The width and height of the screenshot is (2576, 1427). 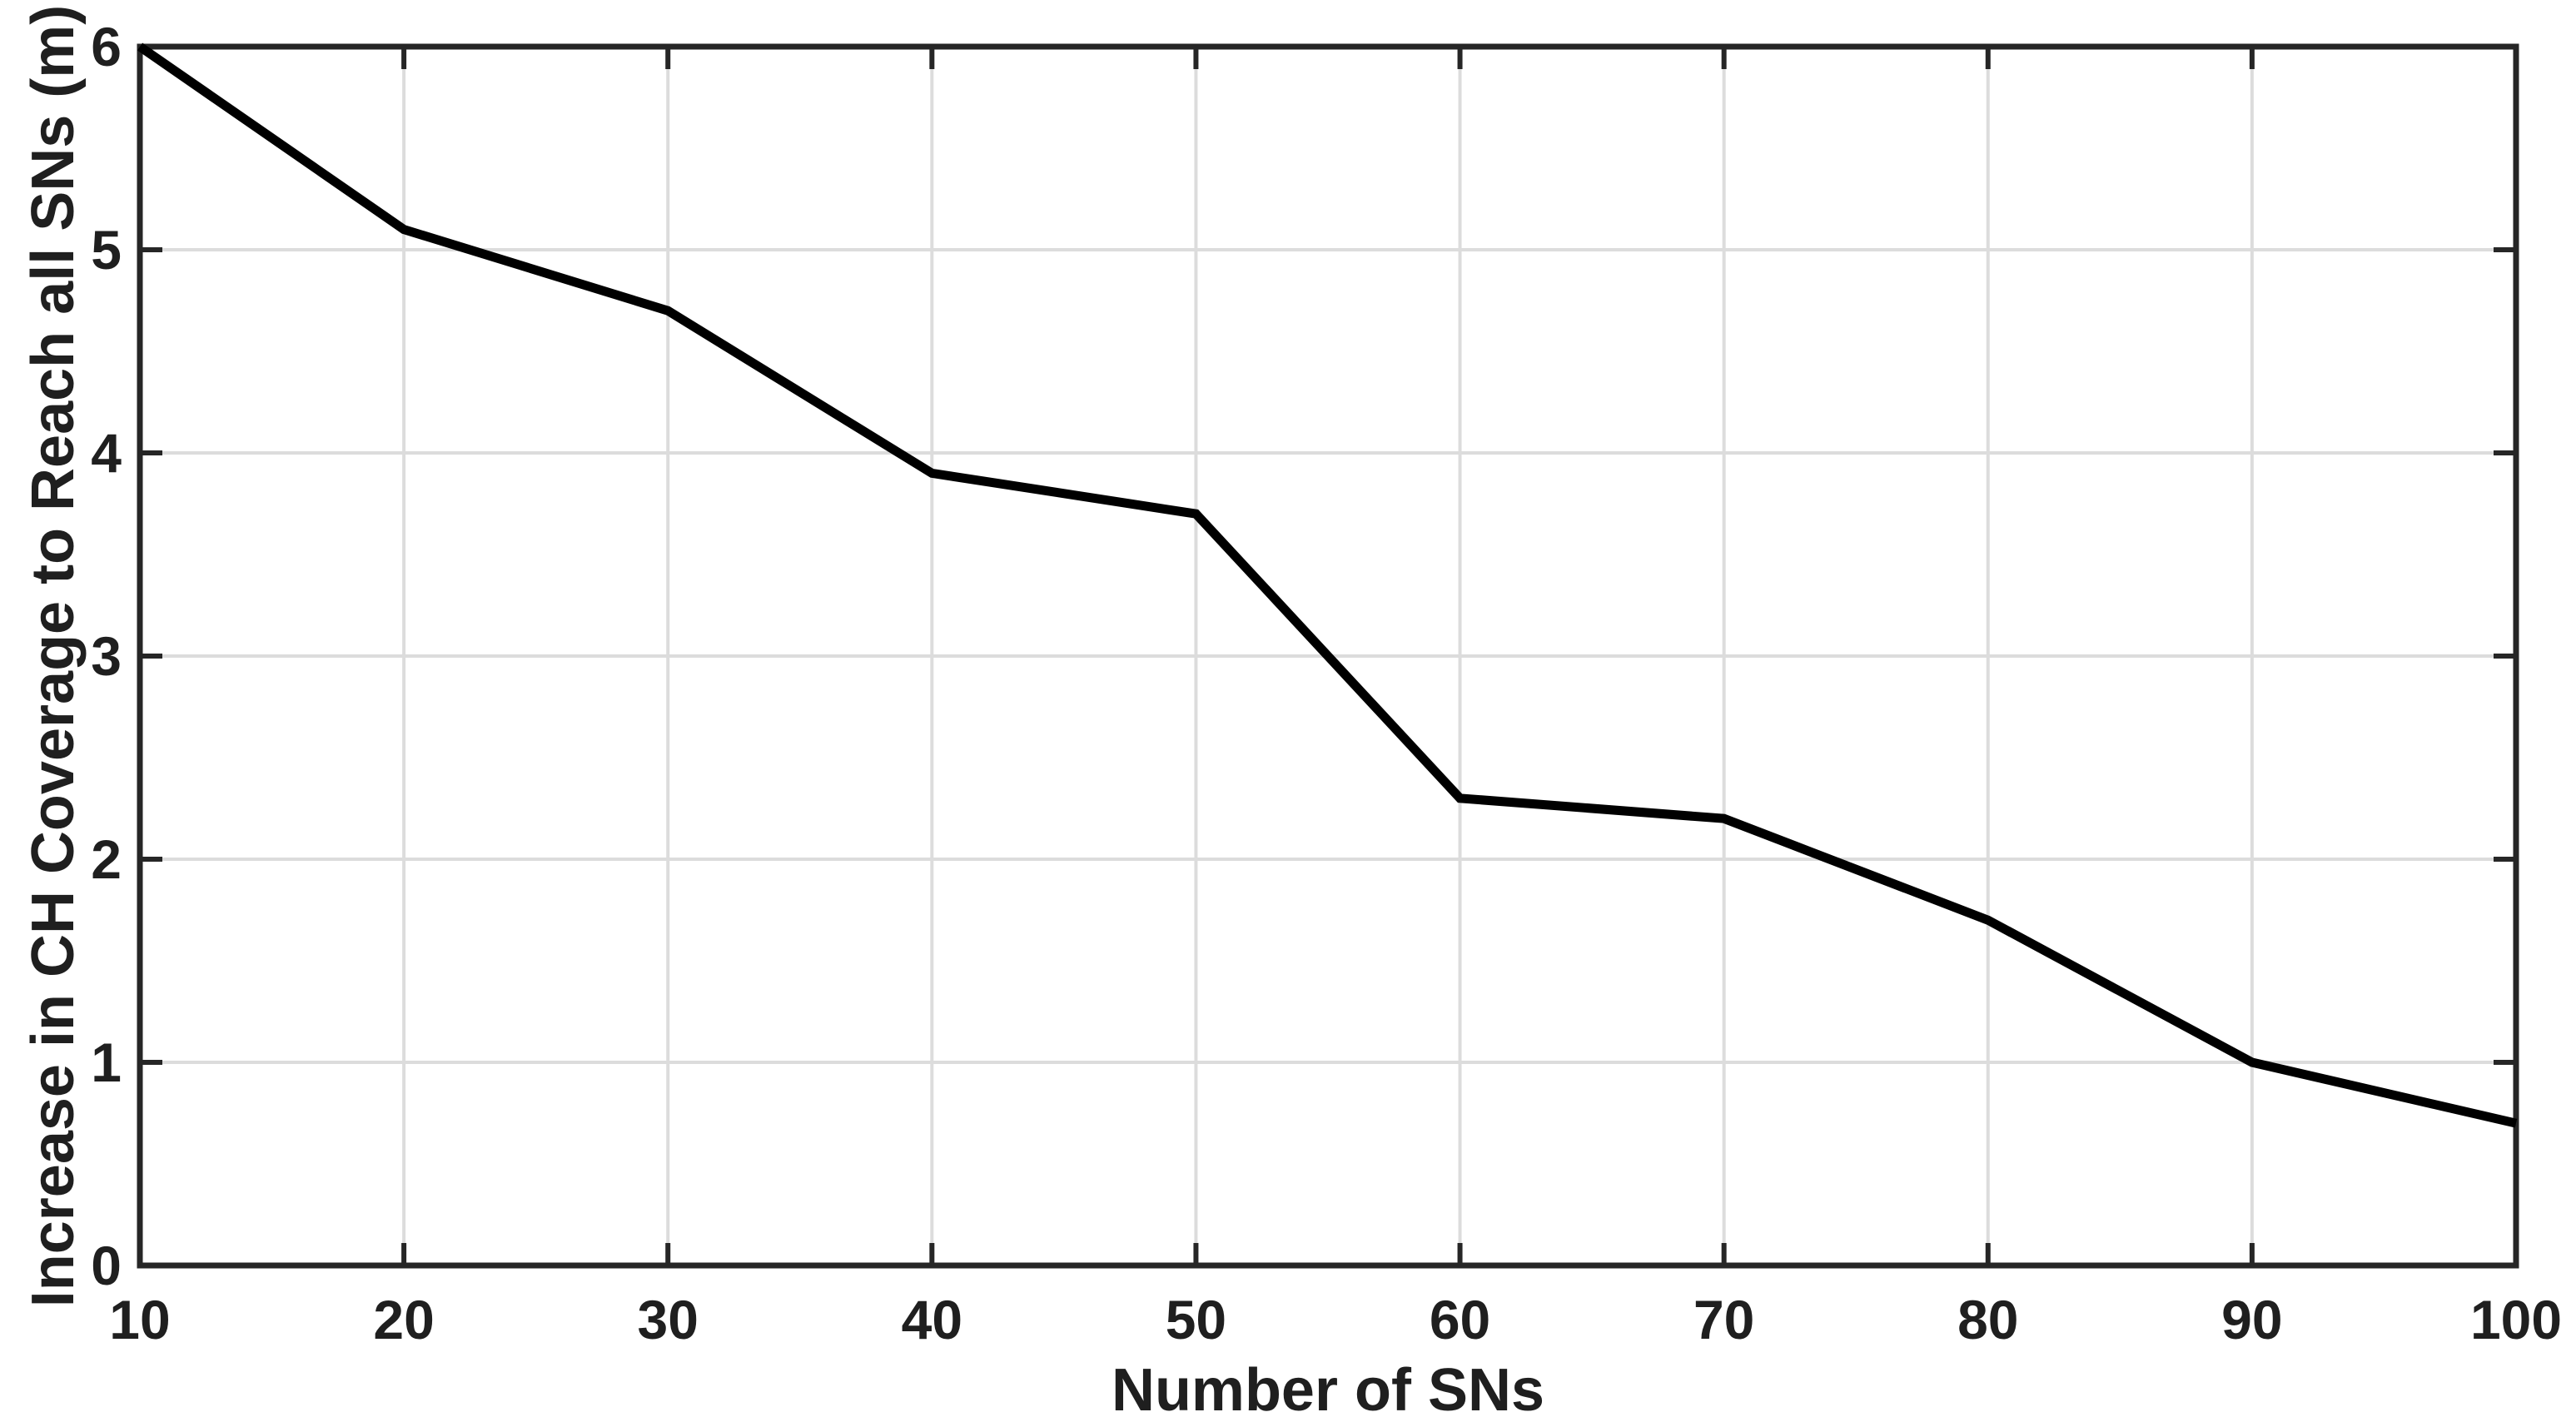 I want to click on x-tick-label: 60, so click(x=1460, y=1319).